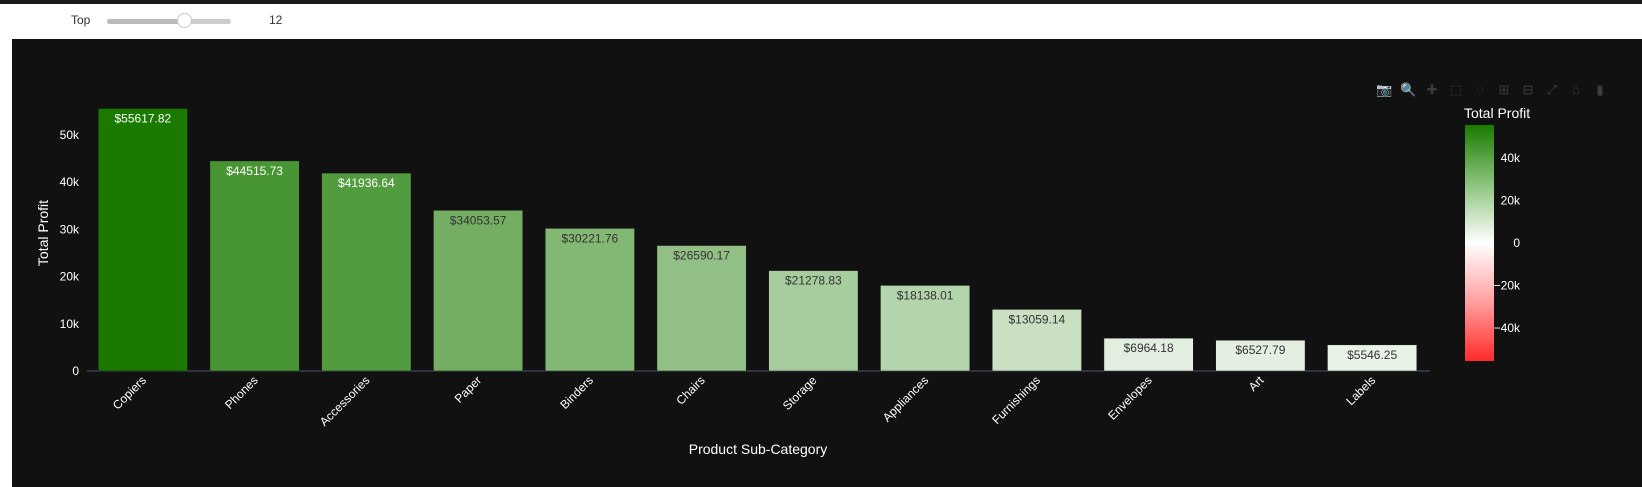 The width and height of the screenshot is (1642, 487). What do you see at coordinates (701, 255) in the screenshot?
I see `bar-value-label: $26590.17` at bounding box center [701, 255].